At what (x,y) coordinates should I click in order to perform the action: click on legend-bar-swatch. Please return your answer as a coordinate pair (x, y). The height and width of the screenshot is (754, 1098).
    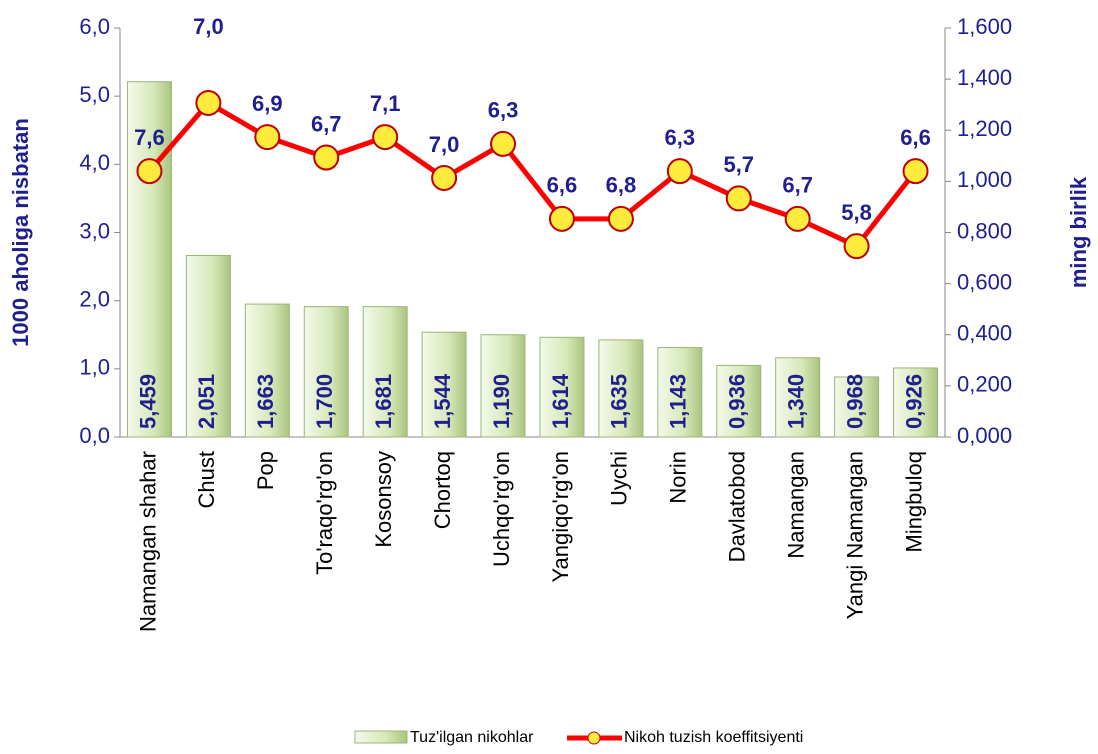
    Looking at the image, I should click on (381, 737).